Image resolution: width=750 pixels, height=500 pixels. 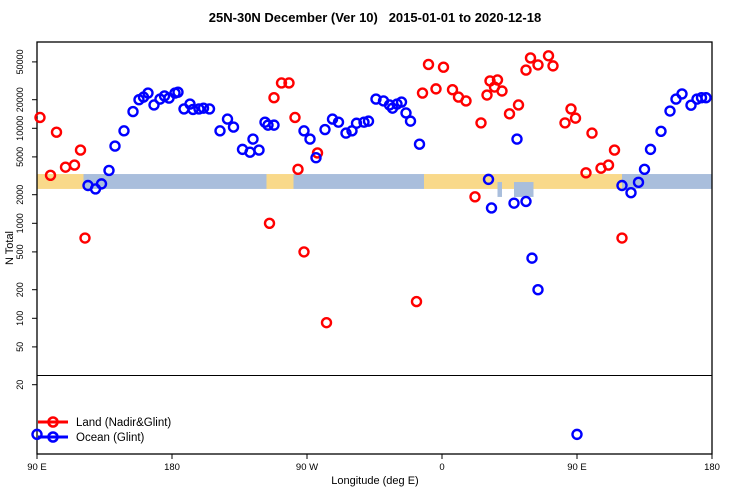 What do you see at coordinates (20, 385) in the screenshot?
I see `y-tick-label: 20` at bounding box center [20, 385].